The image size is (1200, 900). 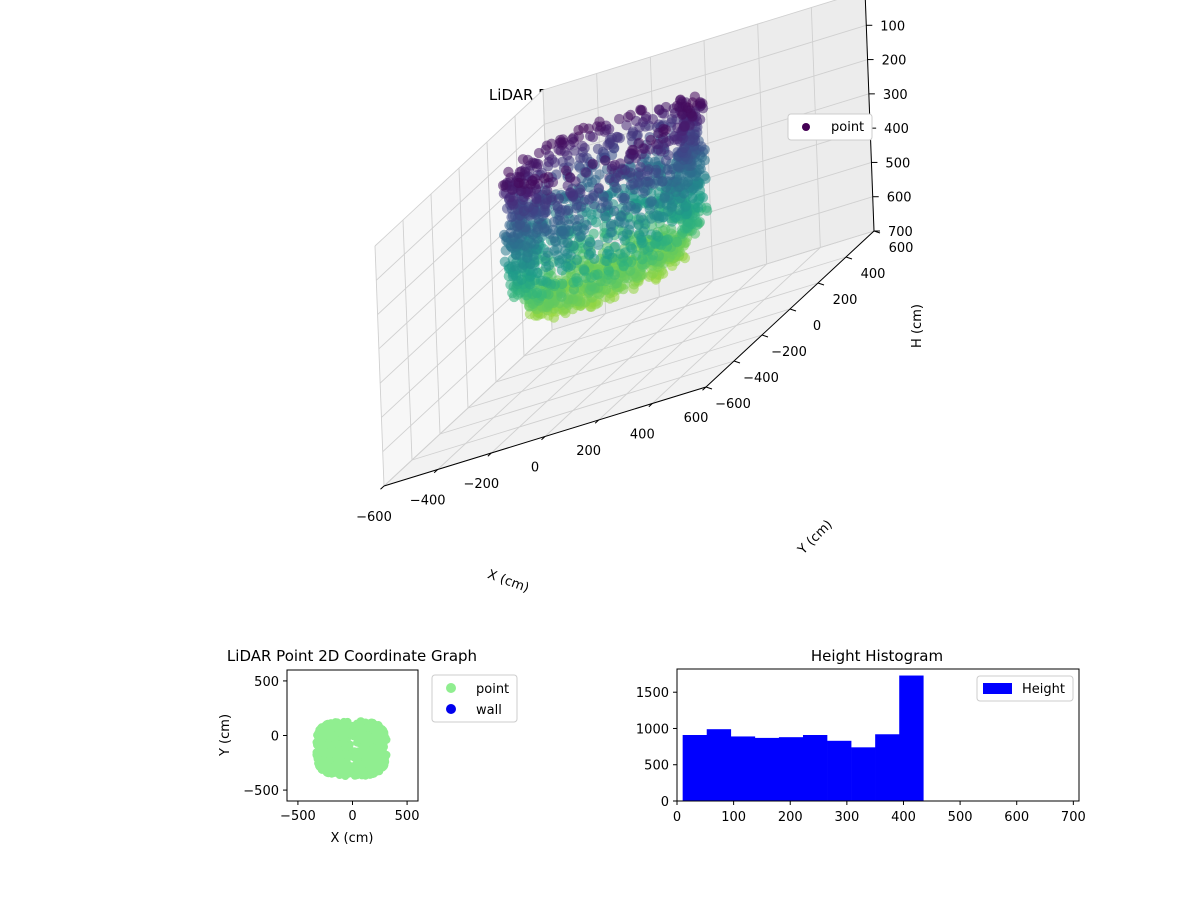 I want to click on chart-3d-h-tick-label: 200, so click(x=894, y=61).